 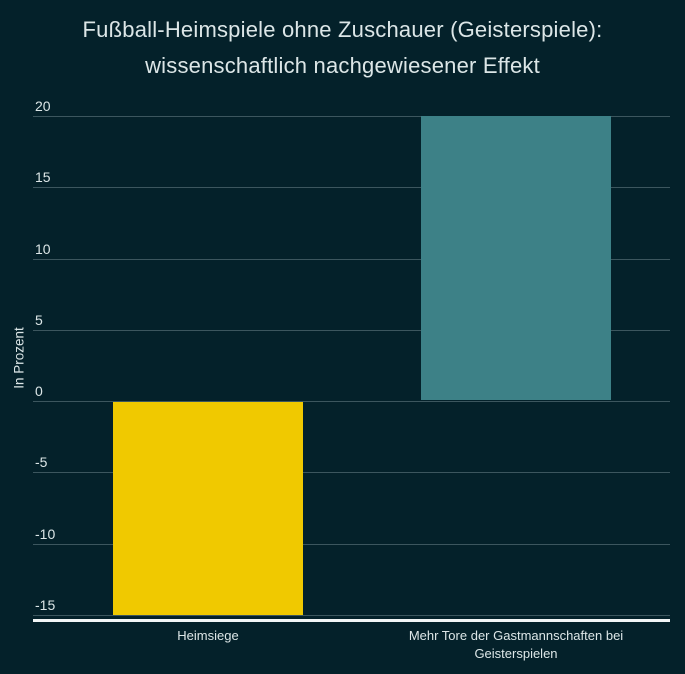 I want to click on y-tick-label: -10, so click(x=45, y=534).